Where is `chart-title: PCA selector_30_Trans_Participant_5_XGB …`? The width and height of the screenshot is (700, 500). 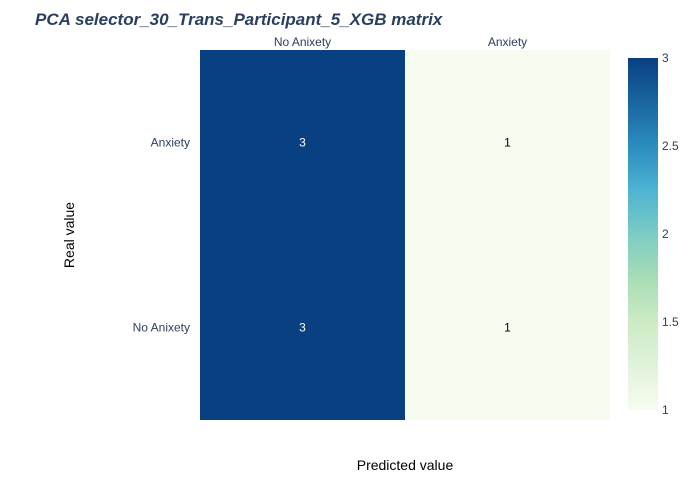 chart-title: PCA selector_30_Trans_Participant_5_XGB … is located at coordinates (239, 19).